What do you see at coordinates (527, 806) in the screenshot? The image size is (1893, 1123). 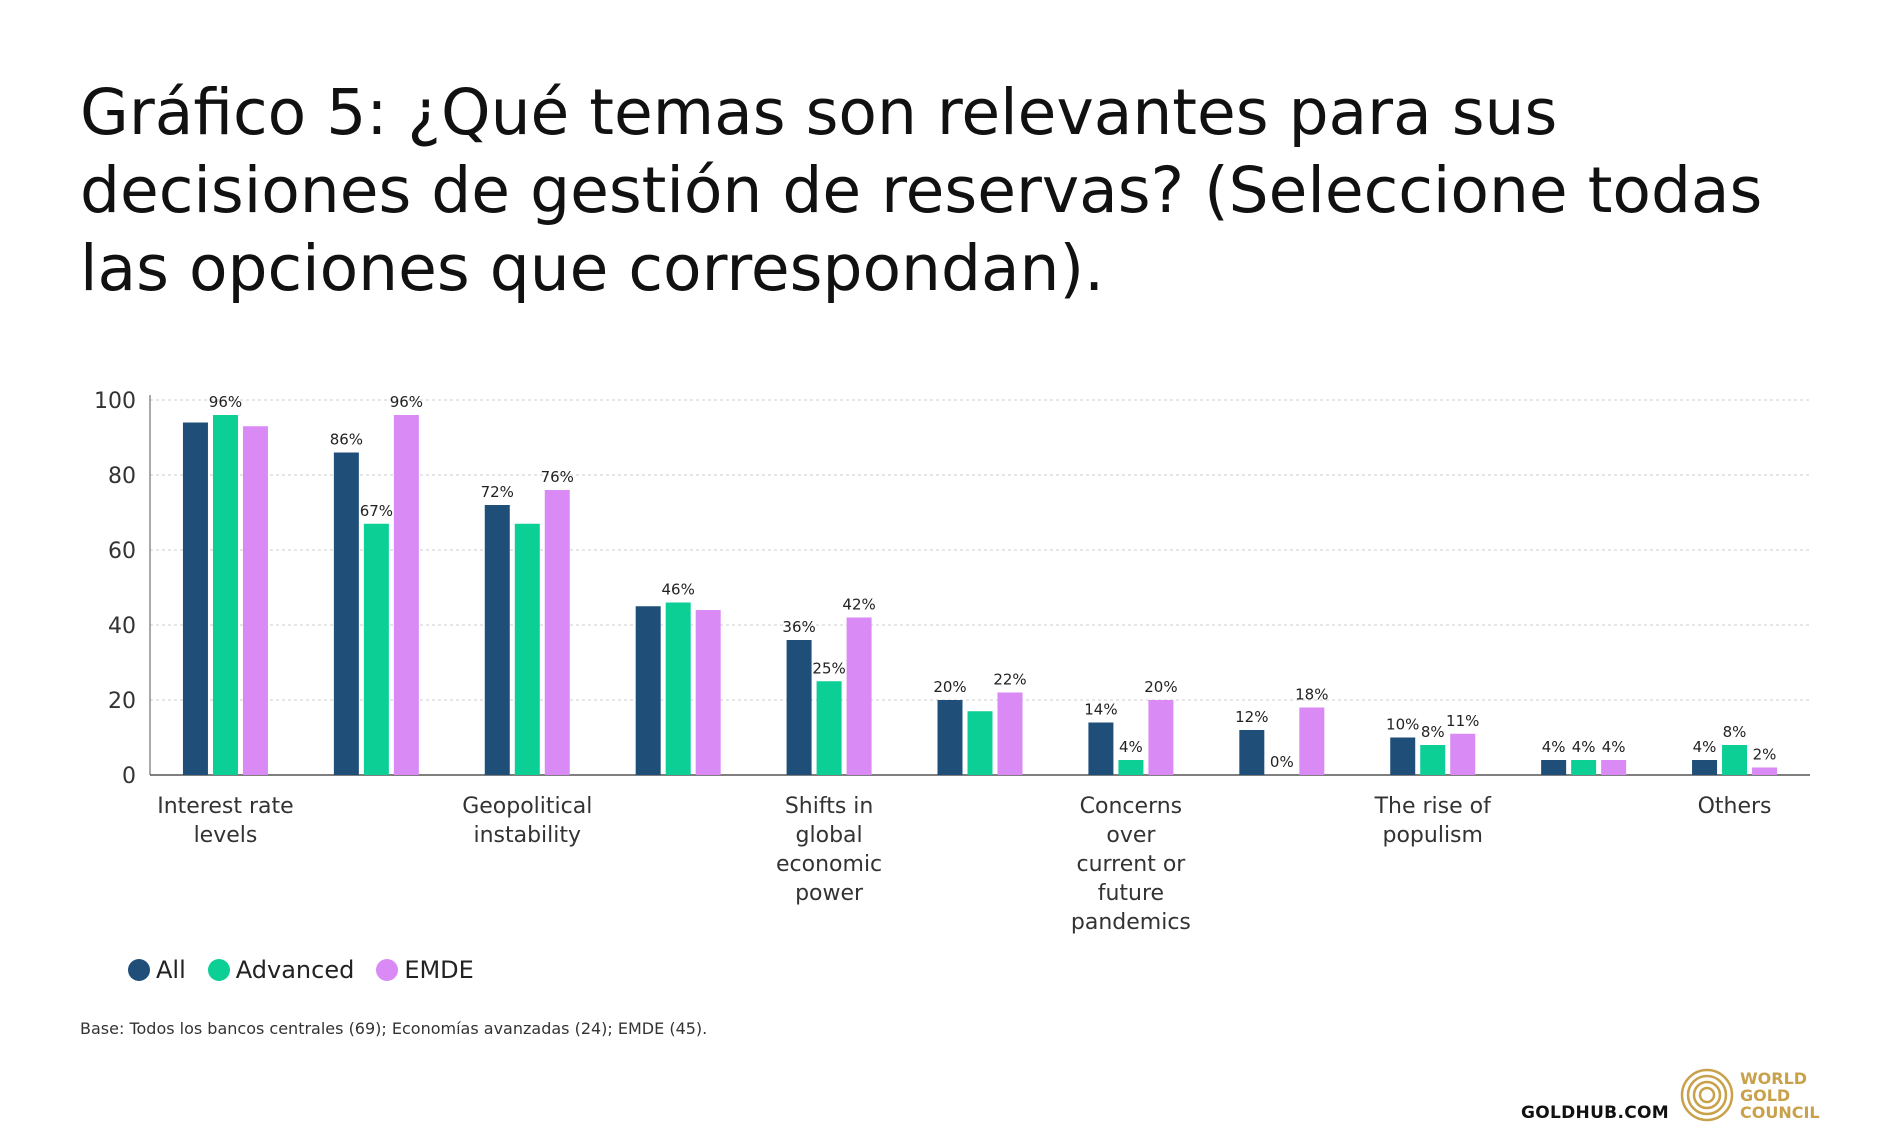 I see `x-tick-label: Geopolitical` at bounding box center [527, 806].